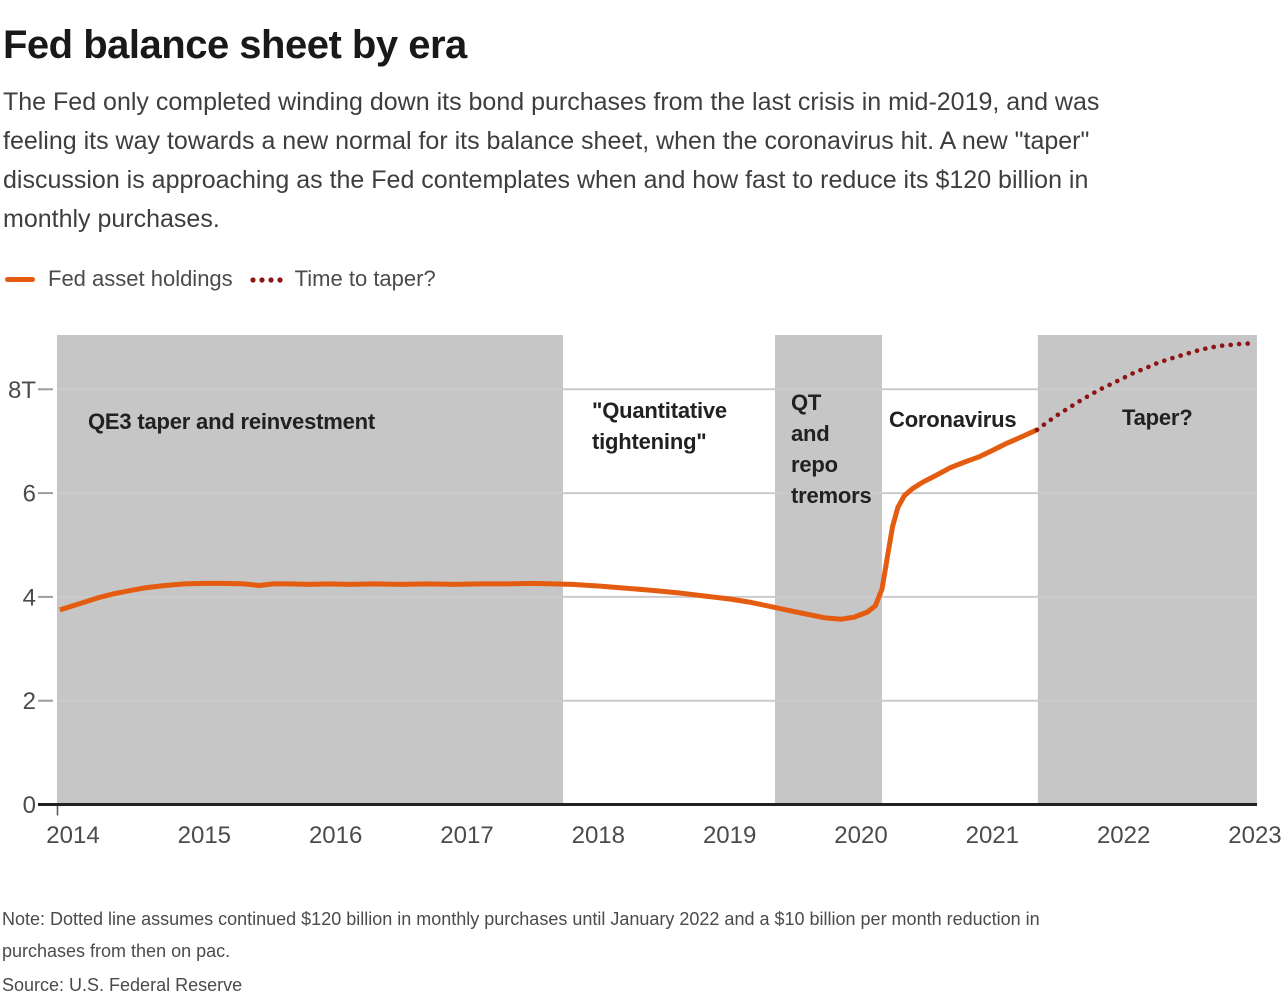 This screenshot has width=1288, height=1008. I want to click on note-line: purchases from then on pac., so click(116, 951).